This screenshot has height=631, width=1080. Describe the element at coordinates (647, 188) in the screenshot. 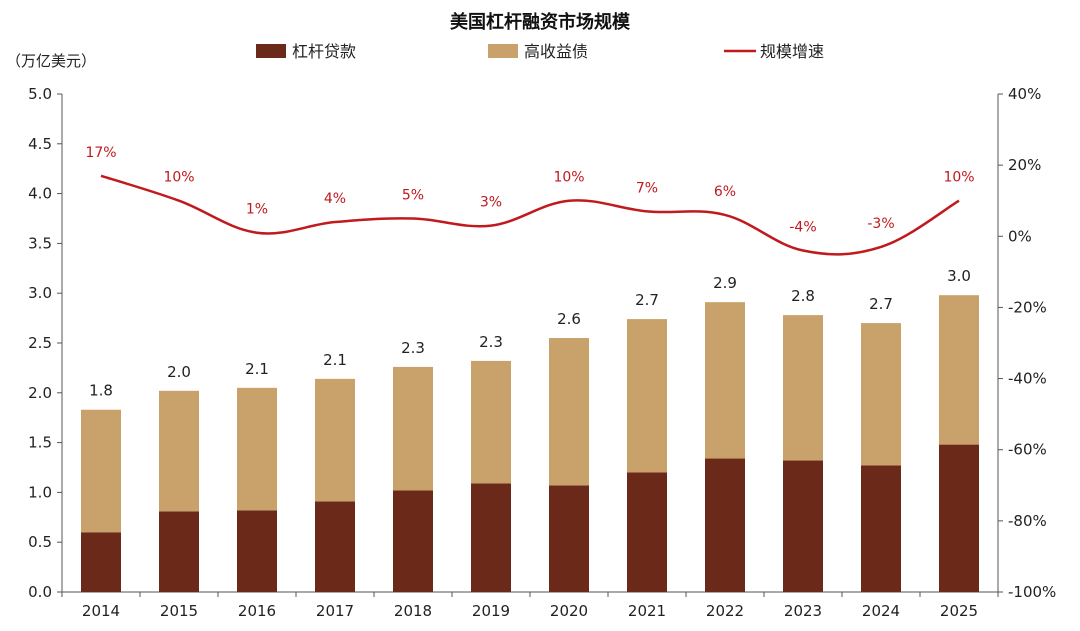

I see `growth-rate-label: 7%` at that location.